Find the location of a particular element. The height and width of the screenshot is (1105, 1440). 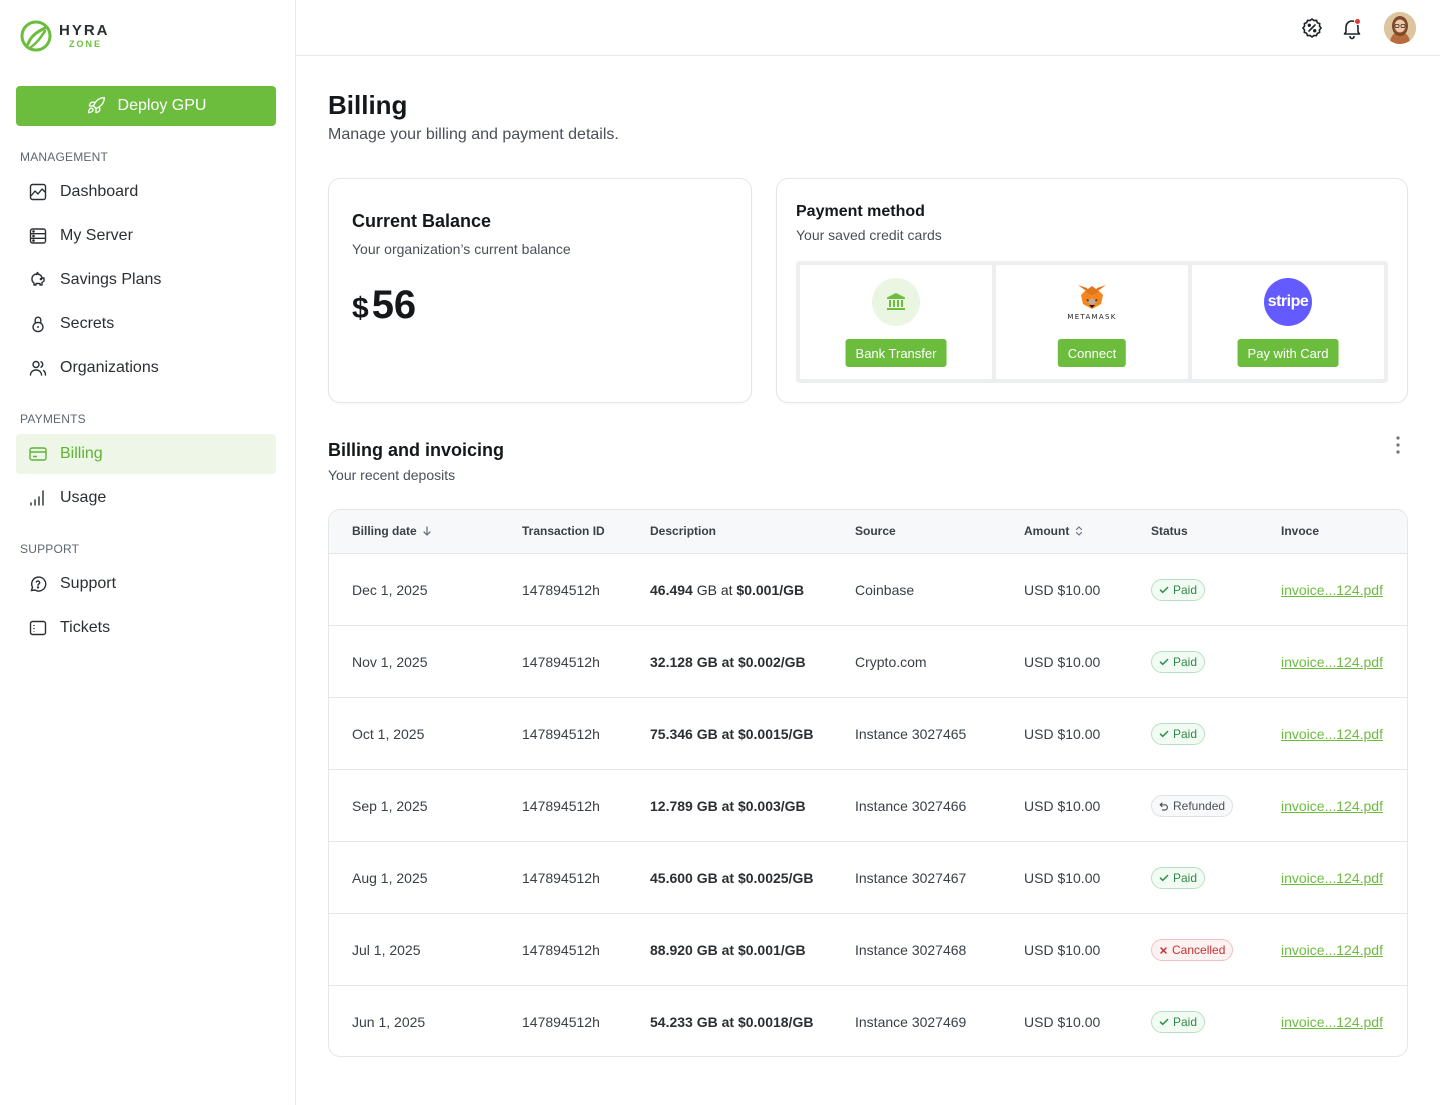

undo-icon is located at coordinates (1163, 806).